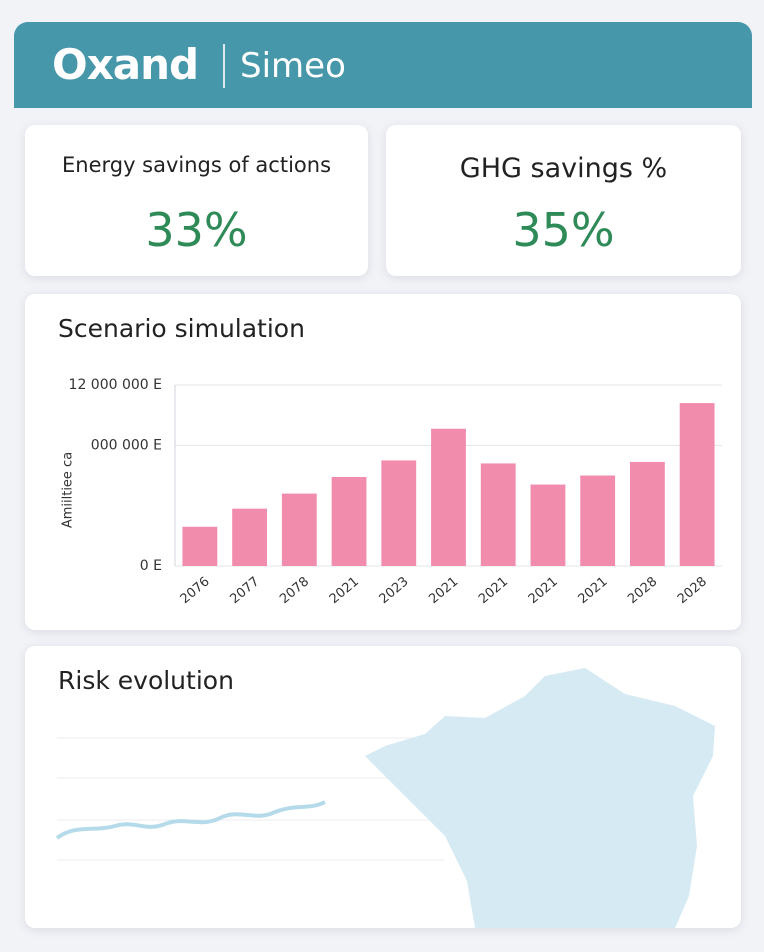 This screenshot has height=952, width=764. I want to click on map, so click(540, 798).